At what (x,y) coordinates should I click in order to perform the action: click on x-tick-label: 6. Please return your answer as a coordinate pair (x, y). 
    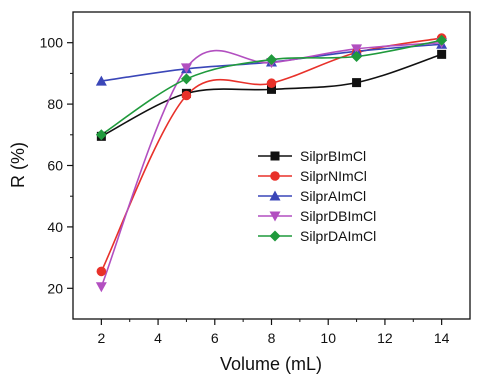
    Looking at the image, I should click on (215, 338).